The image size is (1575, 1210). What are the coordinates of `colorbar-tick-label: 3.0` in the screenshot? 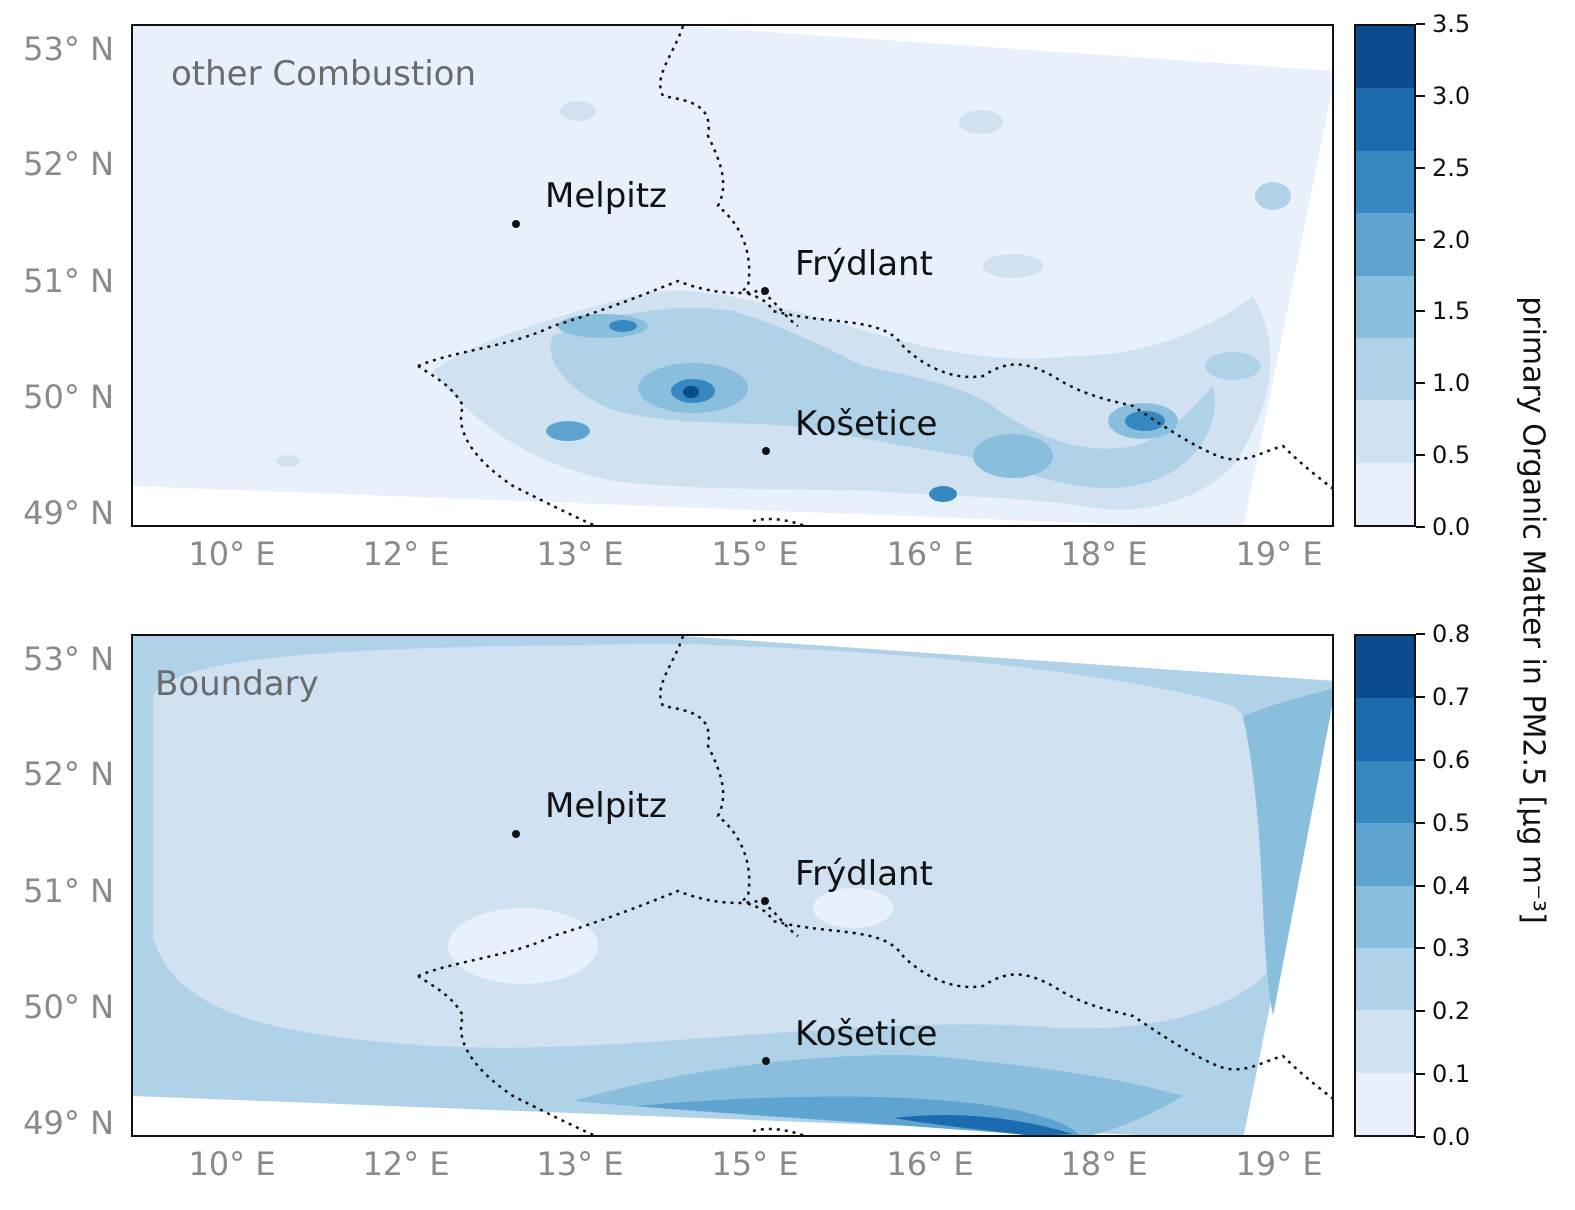 It's located at (1451, 95).